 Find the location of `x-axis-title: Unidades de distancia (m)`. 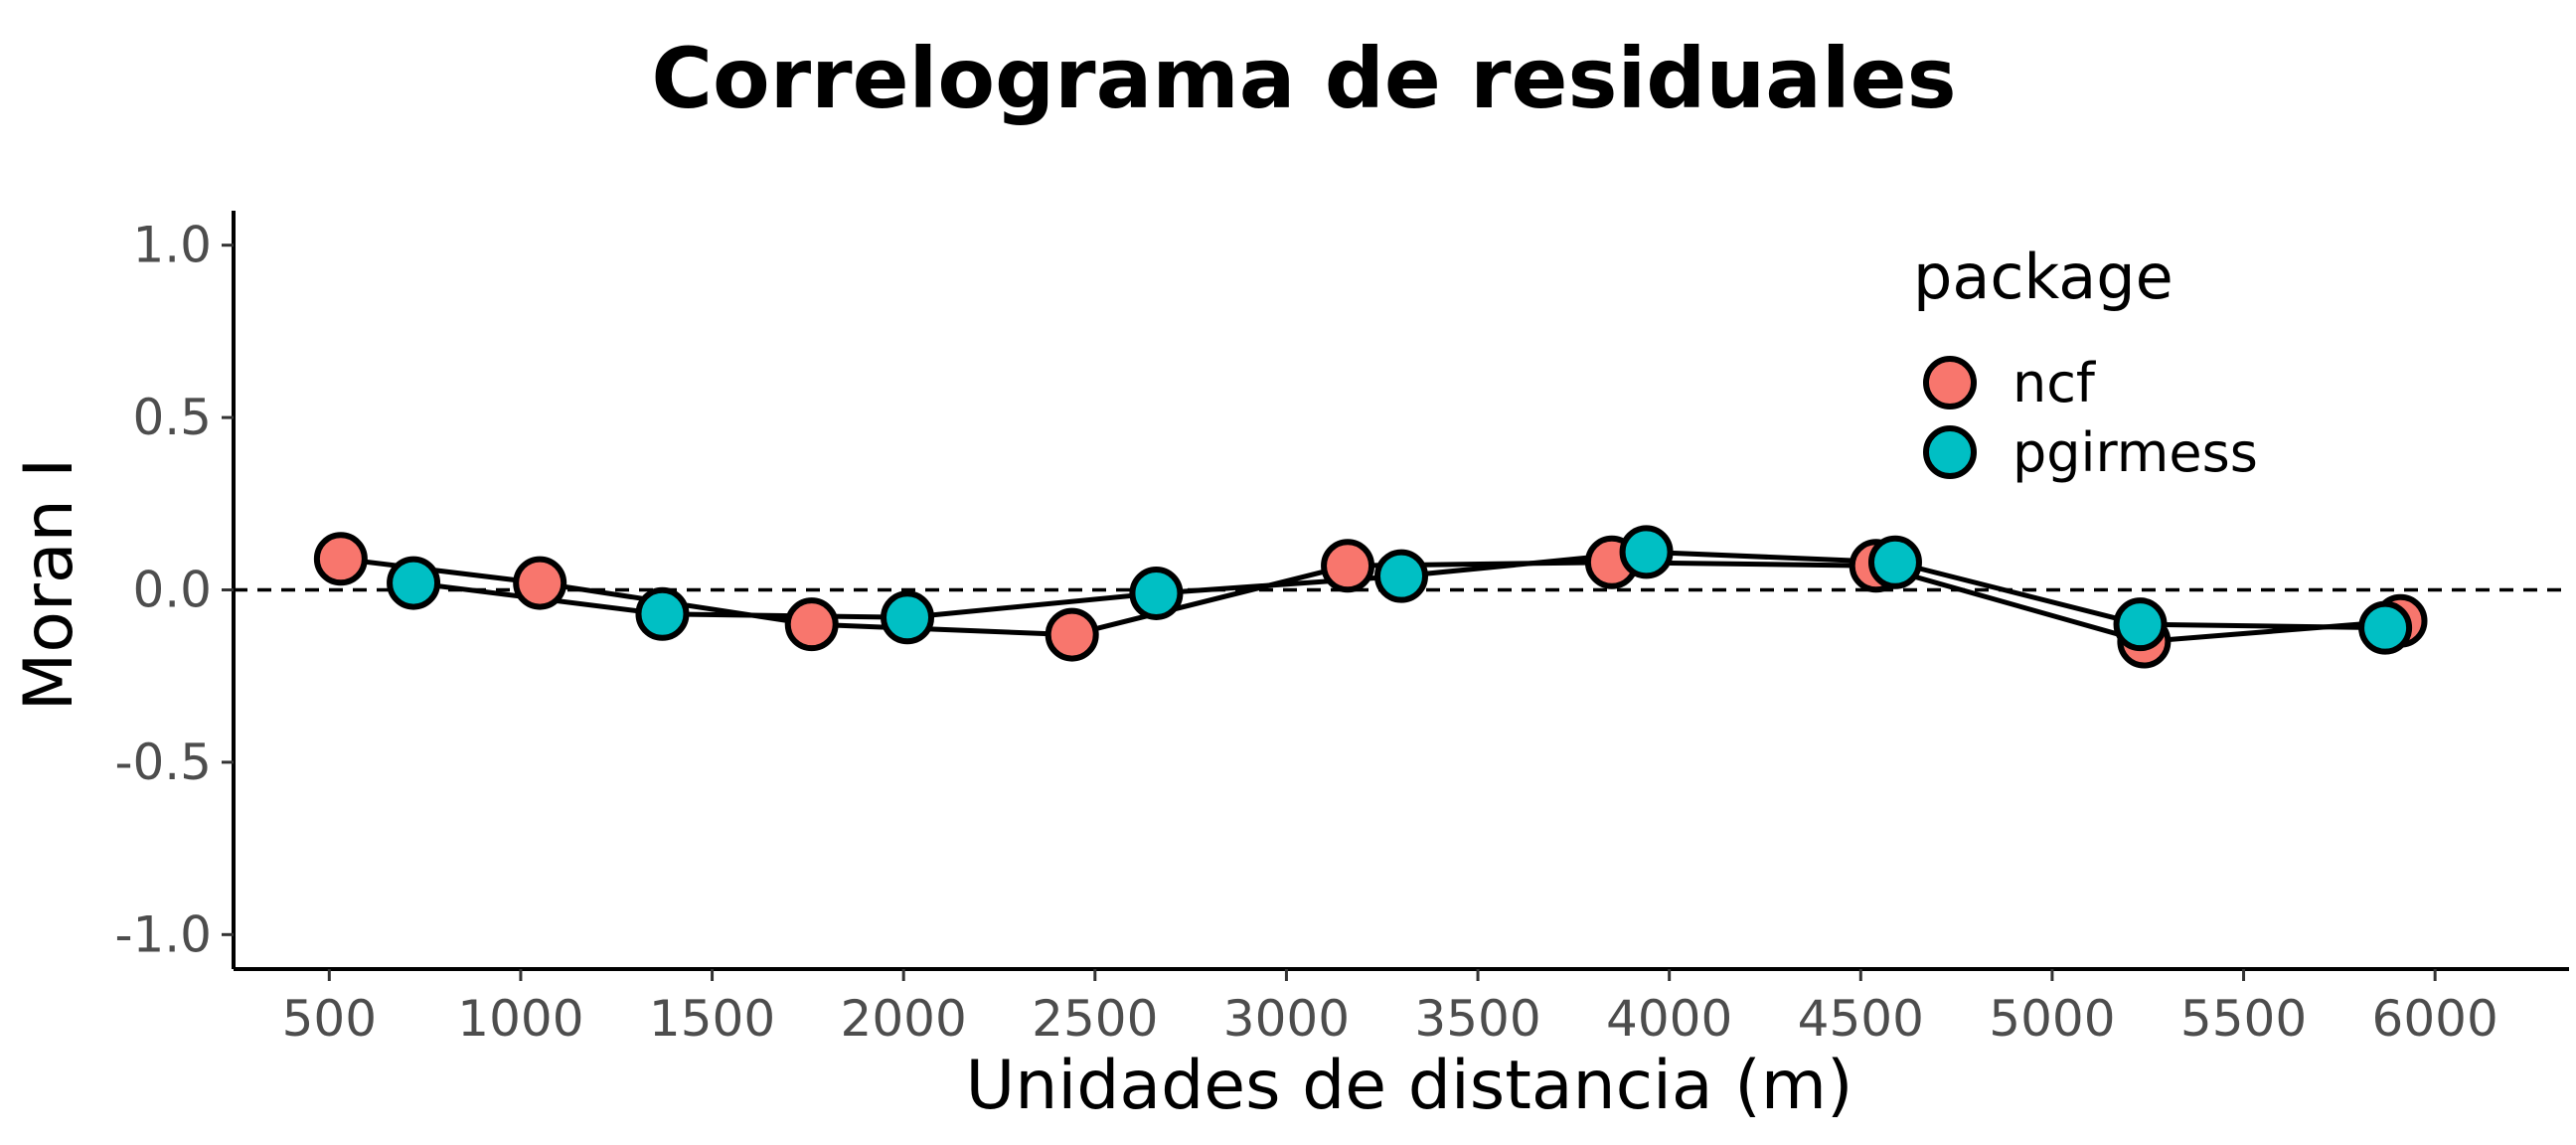

x-axis-title: Unidades de distancia (m) is located at coordinates (1408, 1086).